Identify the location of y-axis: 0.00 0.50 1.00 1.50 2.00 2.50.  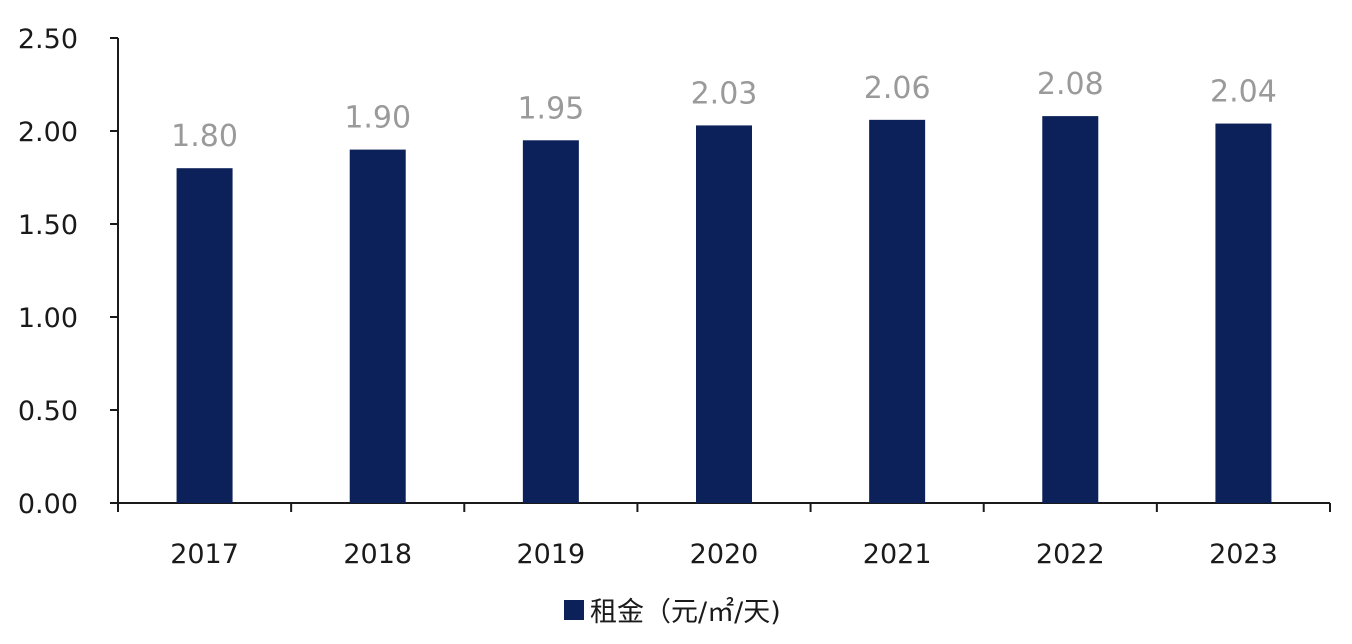
(68, 272).